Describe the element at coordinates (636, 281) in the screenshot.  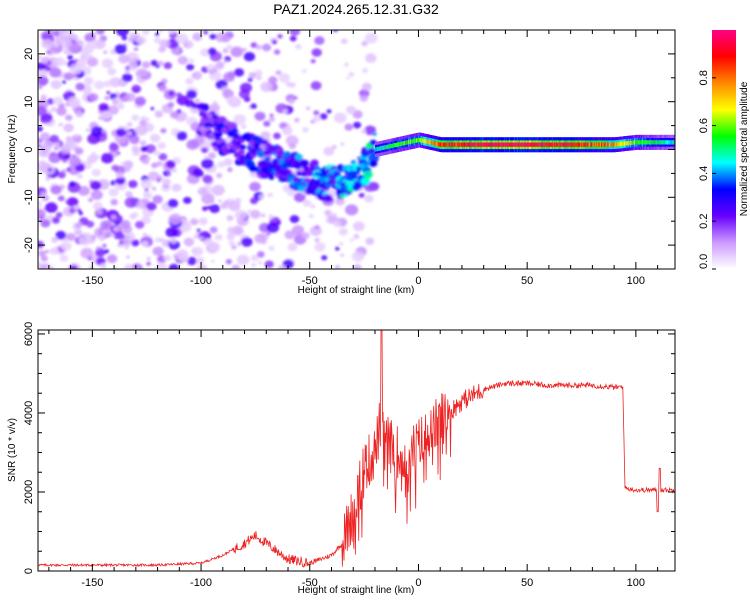
I see `x-tick-label: 100` at that location.